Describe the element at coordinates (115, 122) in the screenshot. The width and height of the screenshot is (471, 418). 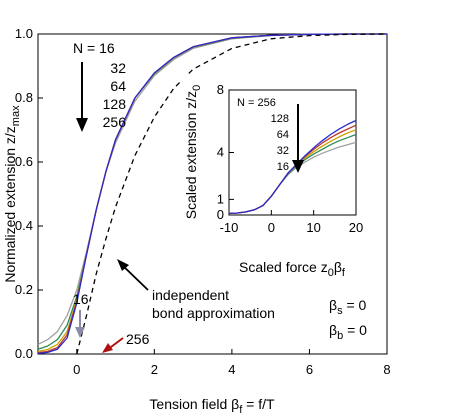
I see `main-legend-entry: 256` at that location.